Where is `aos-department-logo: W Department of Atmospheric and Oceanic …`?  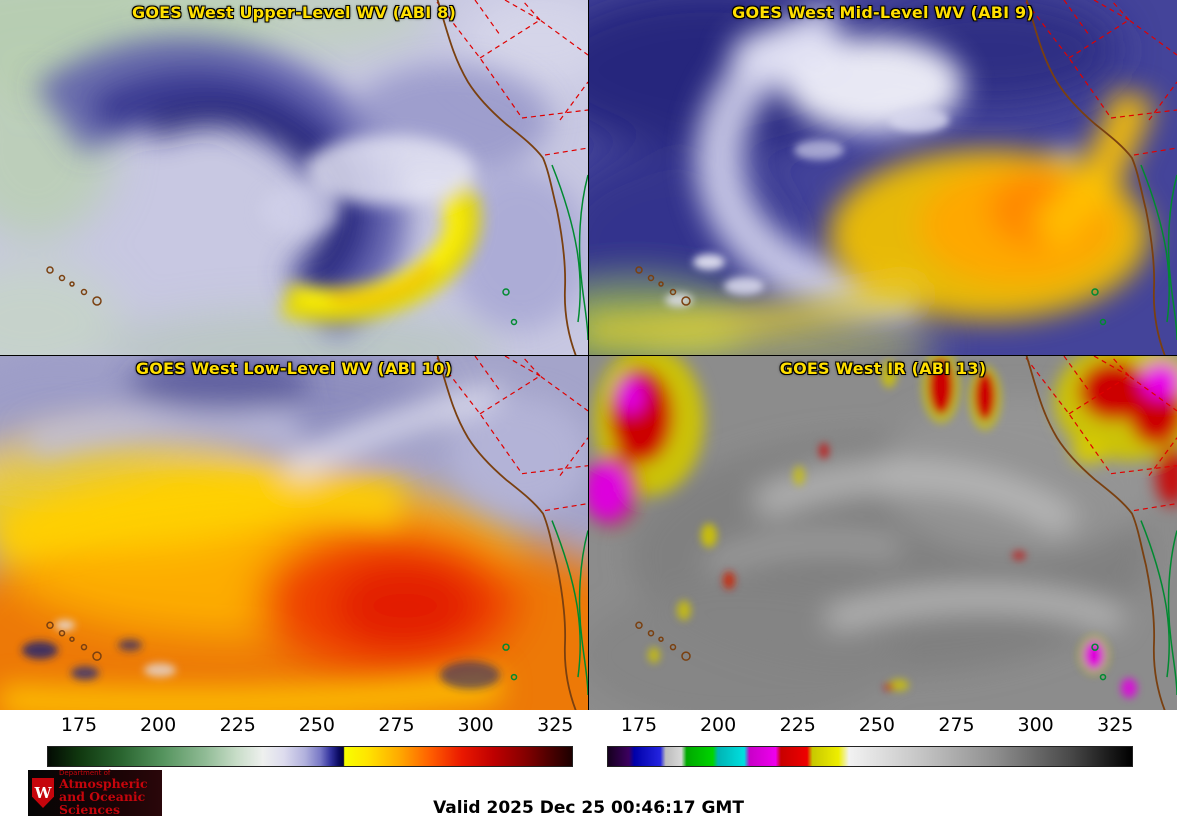
aos-department-logo: W Department of Atmospheric and Oceanic … is located at coordinates (95, 793).